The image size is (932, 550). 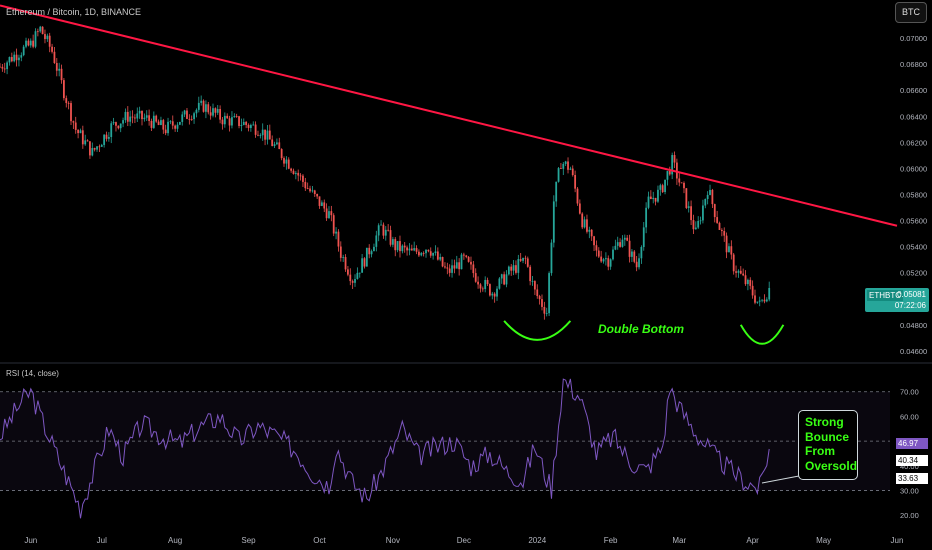 I want to click on price-tick-label: 0.05600, so click(x=913, y=221).